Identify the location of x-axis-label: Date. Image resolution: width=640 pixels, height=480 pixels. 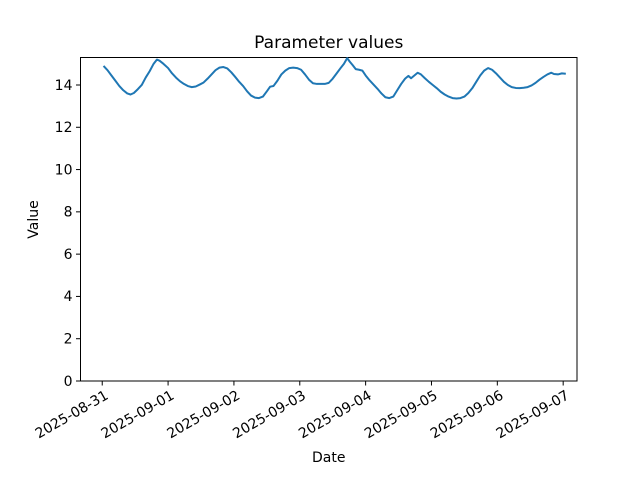
(328, 458).